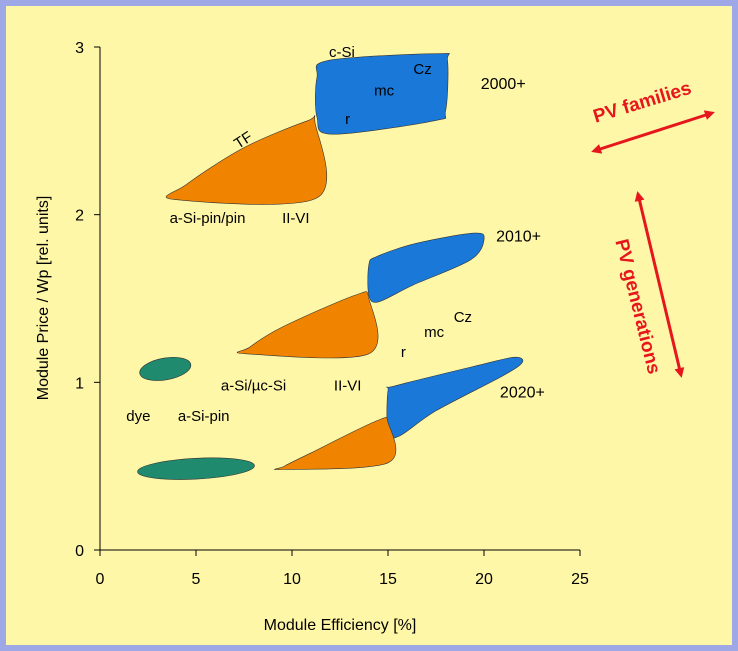 This screenshot has width=738, height=651. Describe the element at coordinates (292, 579) in the screenshot. I see `x-tick-label: 10` at that location.